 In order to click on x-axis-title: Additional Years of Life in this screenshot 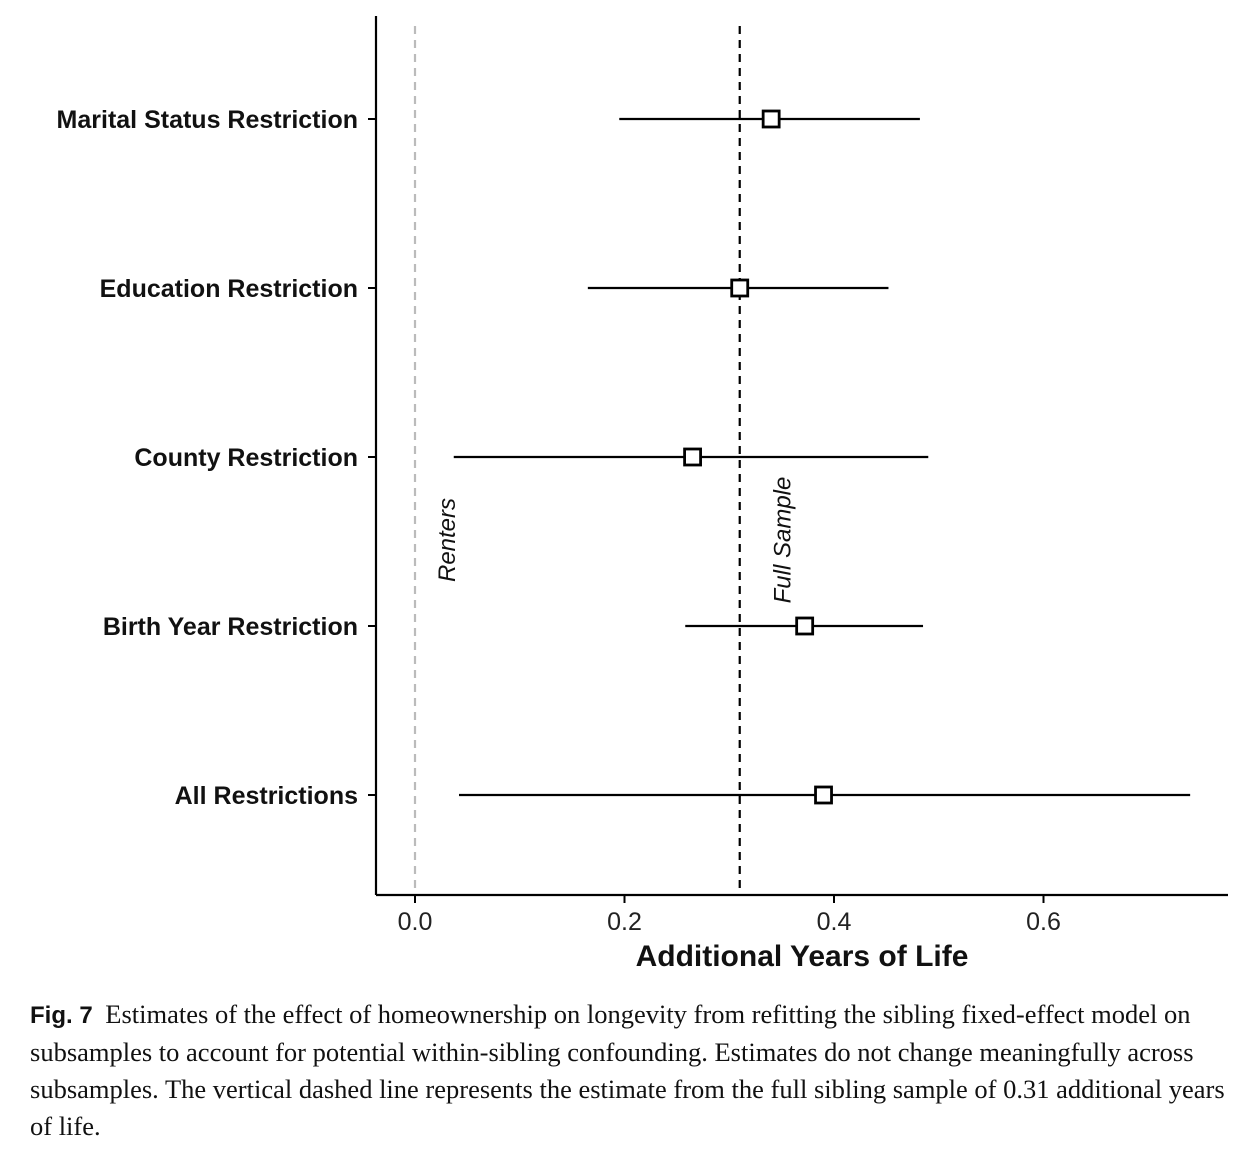, I will do `click(802, 956)`.